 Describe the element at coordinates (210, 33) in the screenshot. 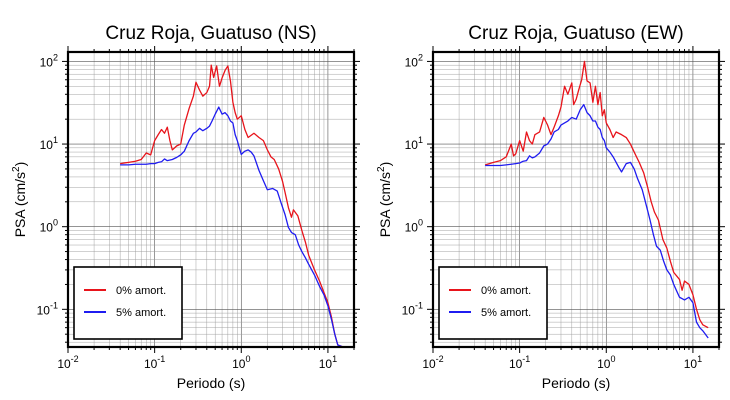

I see `chart-title: Cruz Roja, Guatuso (NS)` at that location.